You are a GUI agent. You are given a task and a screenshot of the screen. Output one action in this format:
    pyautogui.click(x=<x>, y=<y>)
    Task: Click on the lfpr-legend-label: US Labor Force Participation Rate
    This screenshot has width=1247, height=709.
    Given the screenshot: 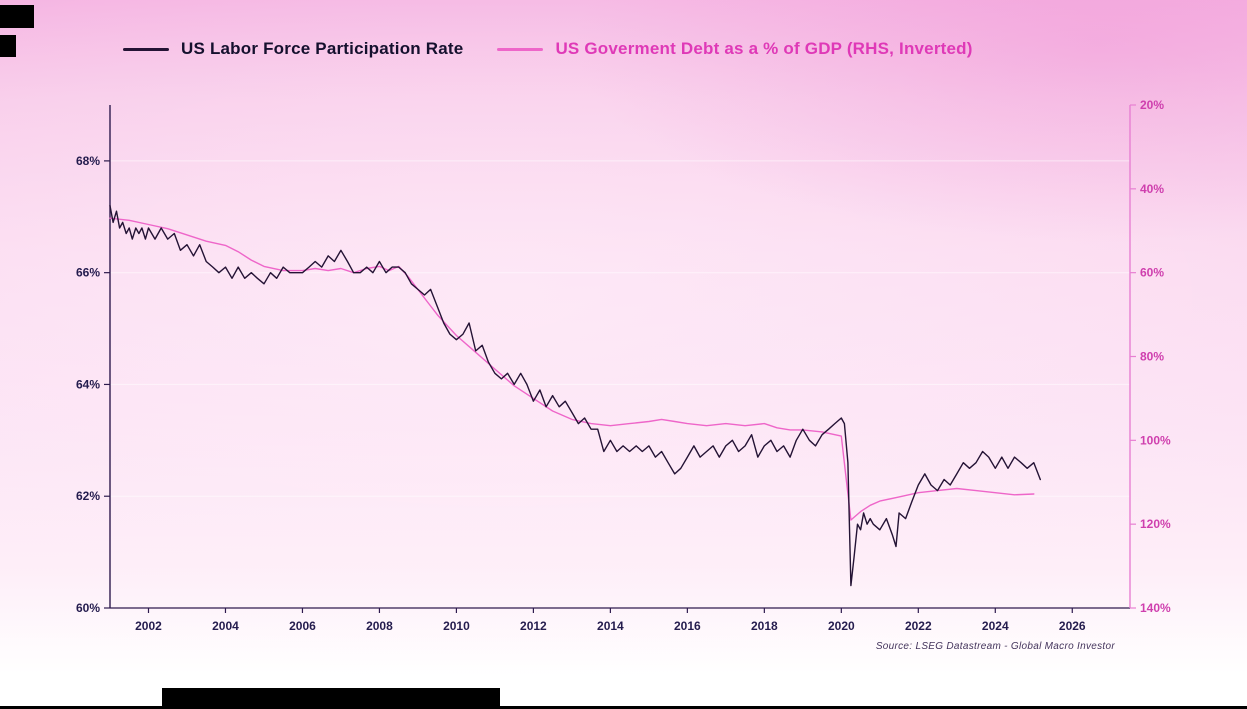 What is the action you would take?
    pyautogui.click(x=322, y=48)
    